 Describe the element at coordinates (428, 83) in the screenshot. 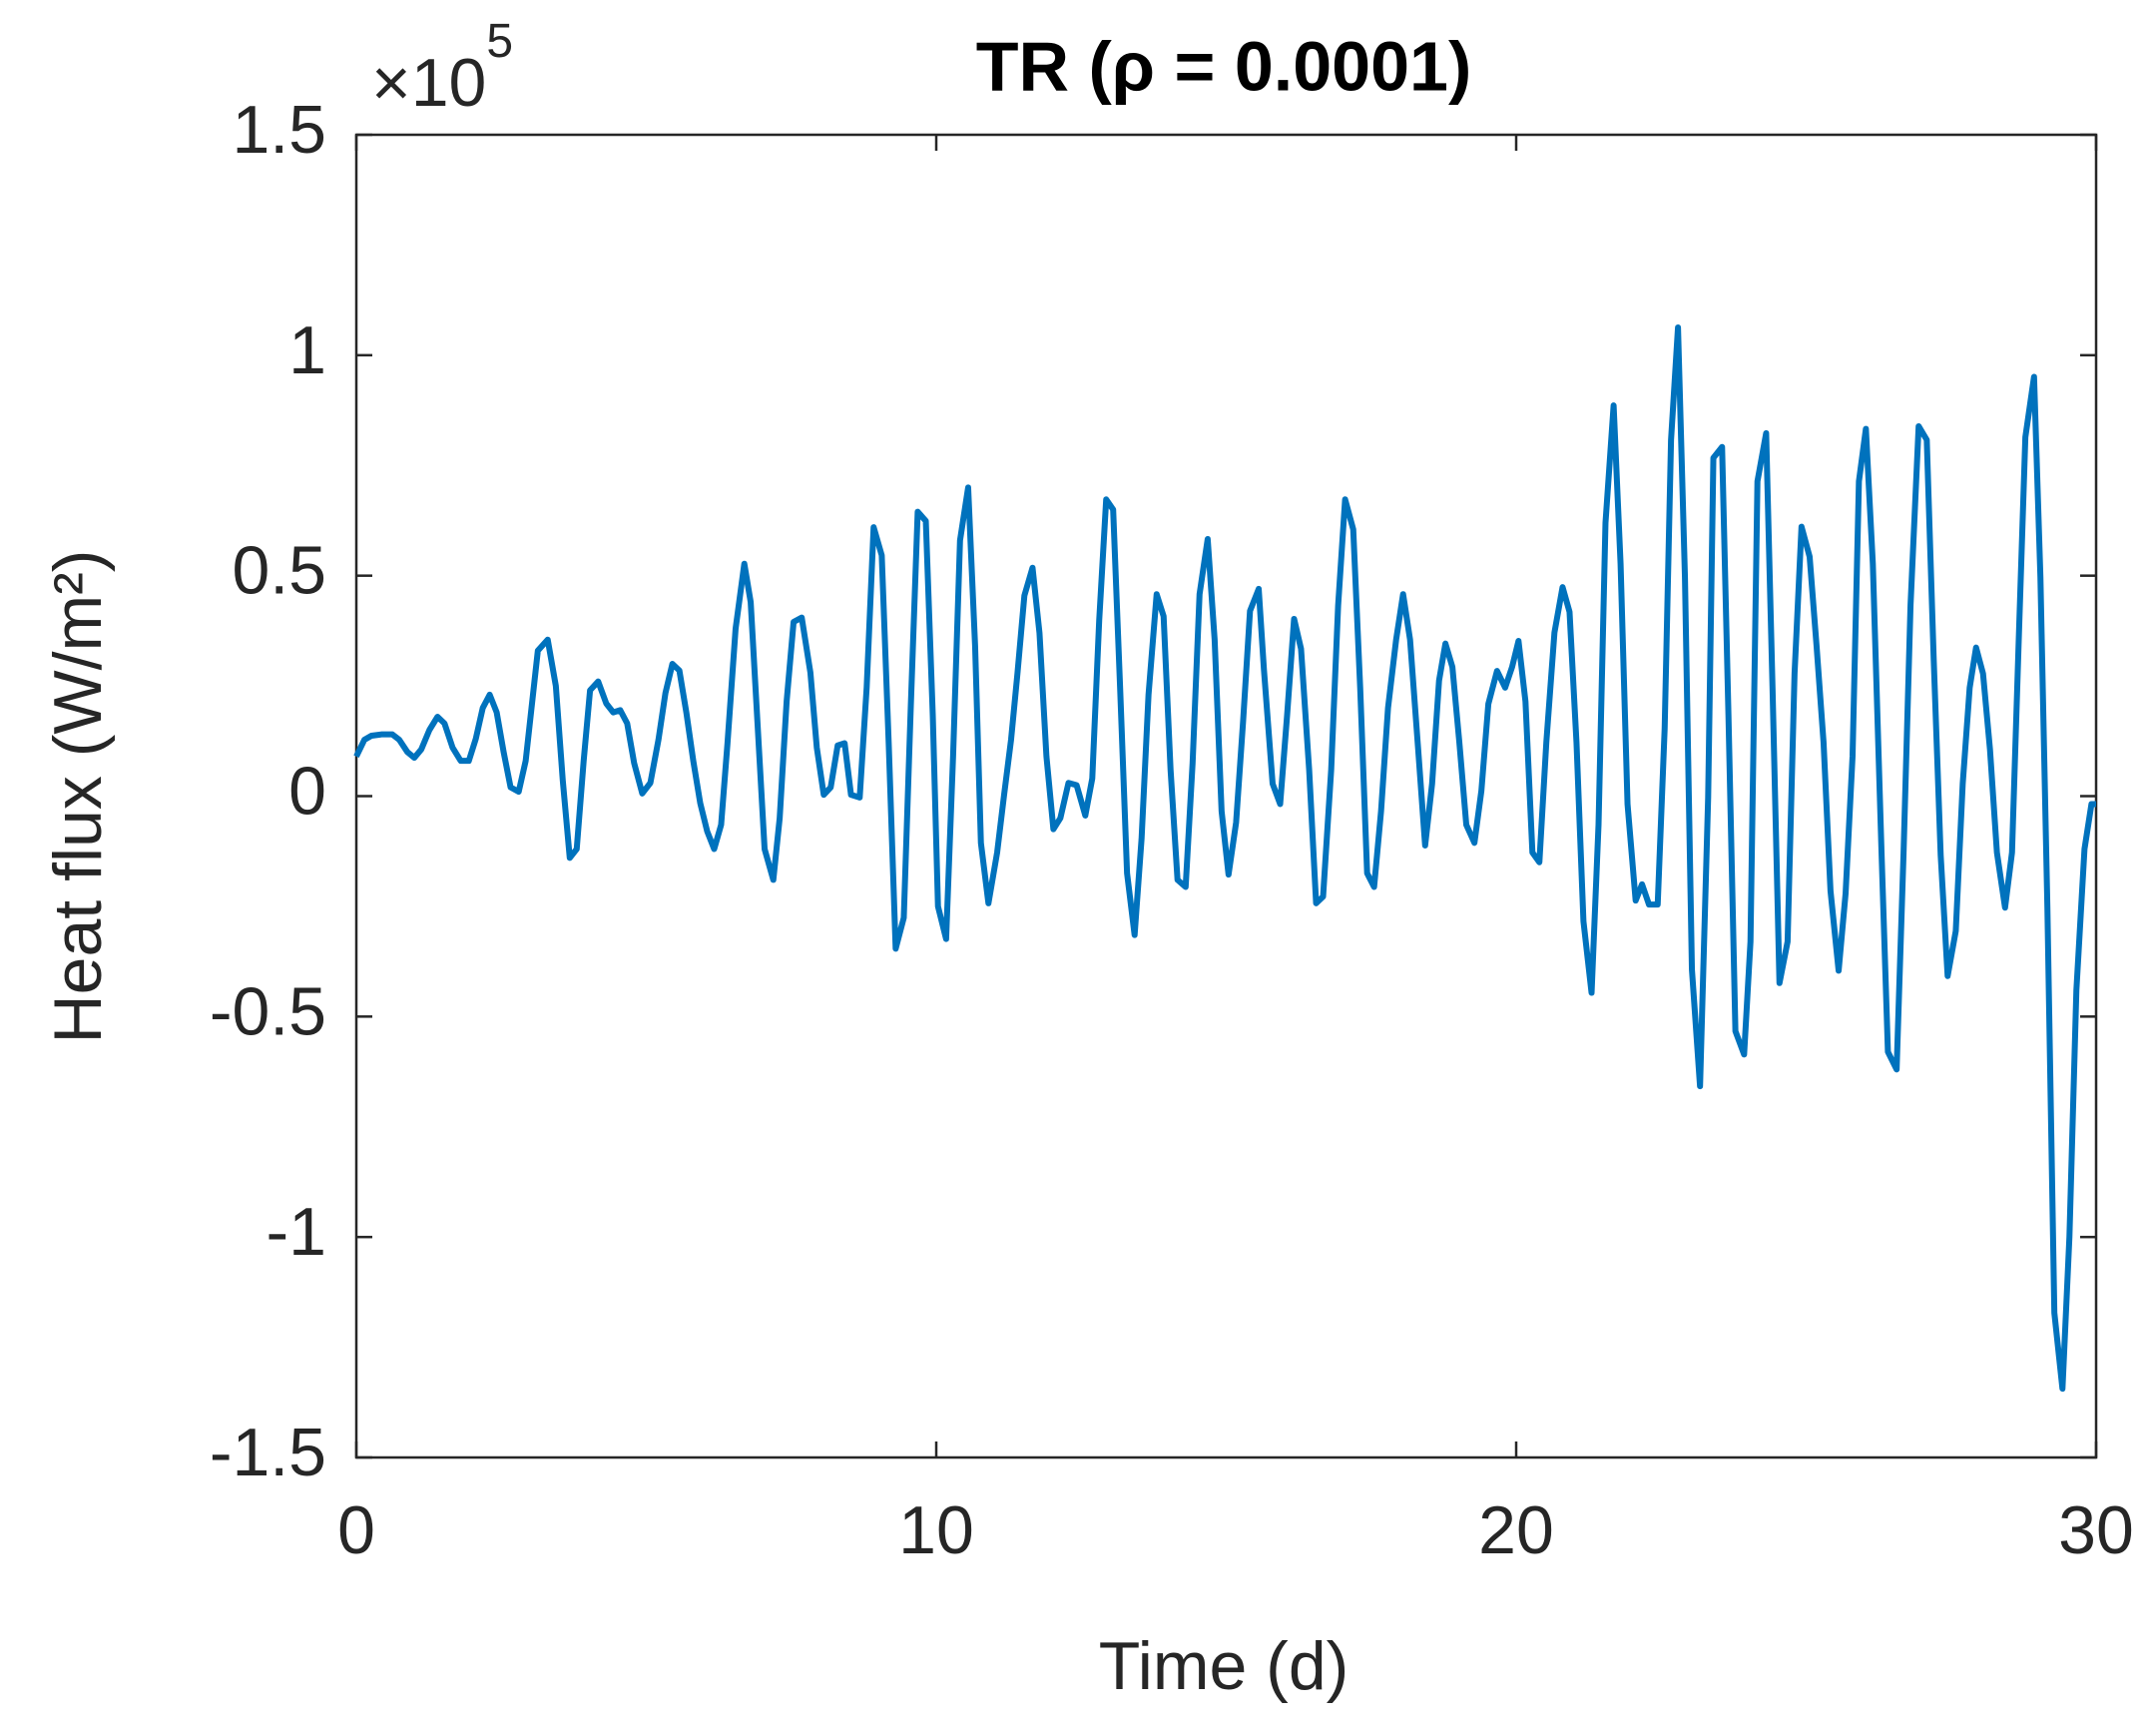

I see `multiplier-base: ×10` at that location.